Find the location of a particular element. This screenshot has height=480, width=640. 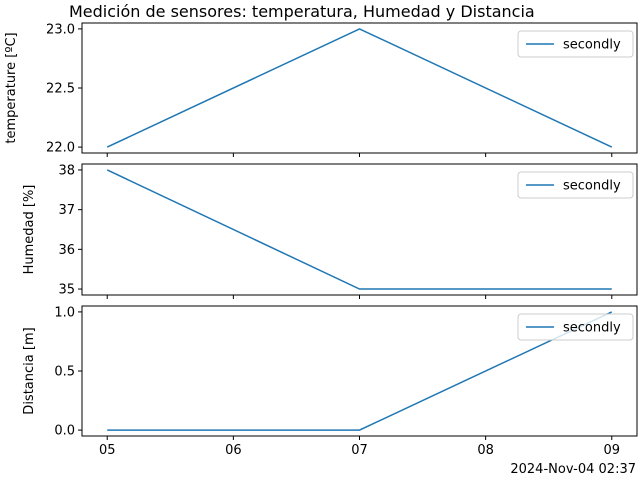

y-tick-label: 35 is located at coordinates (66, 290).